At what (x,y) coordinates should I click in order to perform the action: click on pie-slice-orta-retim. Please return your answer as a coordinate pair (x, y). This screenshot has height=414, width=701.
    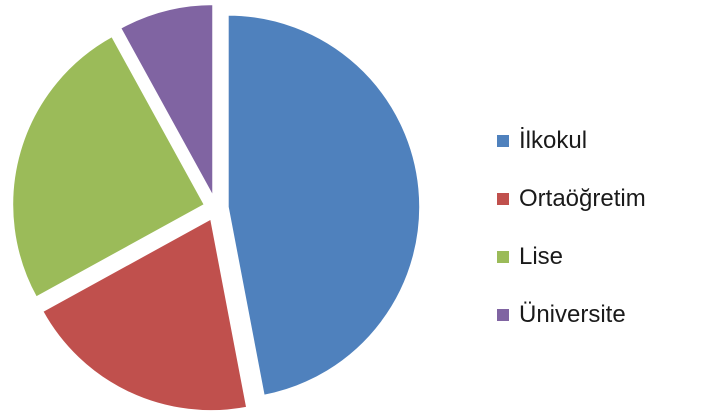
    Looking at the image, I should click on (144, 314).